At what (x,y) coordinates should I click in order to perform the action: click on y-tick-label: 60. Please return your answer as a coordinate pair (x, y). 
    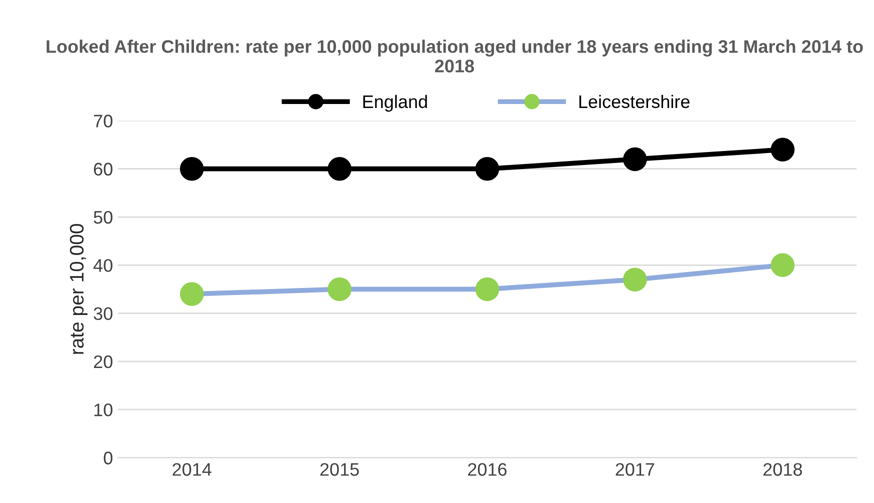
    Looking at the image, I should click on (103, 169).